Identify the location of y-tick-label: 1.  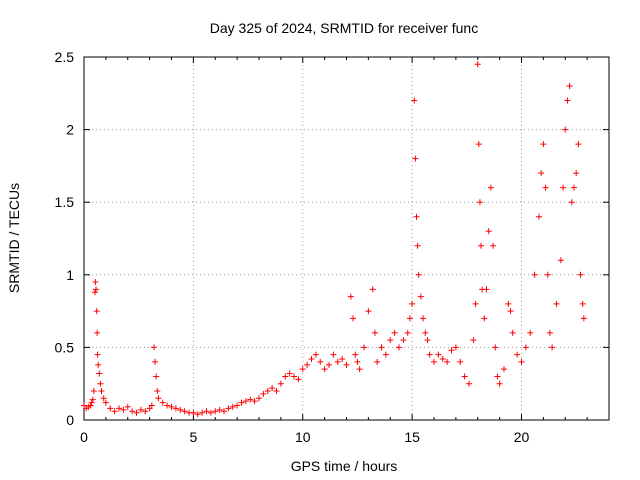
(70, 275).